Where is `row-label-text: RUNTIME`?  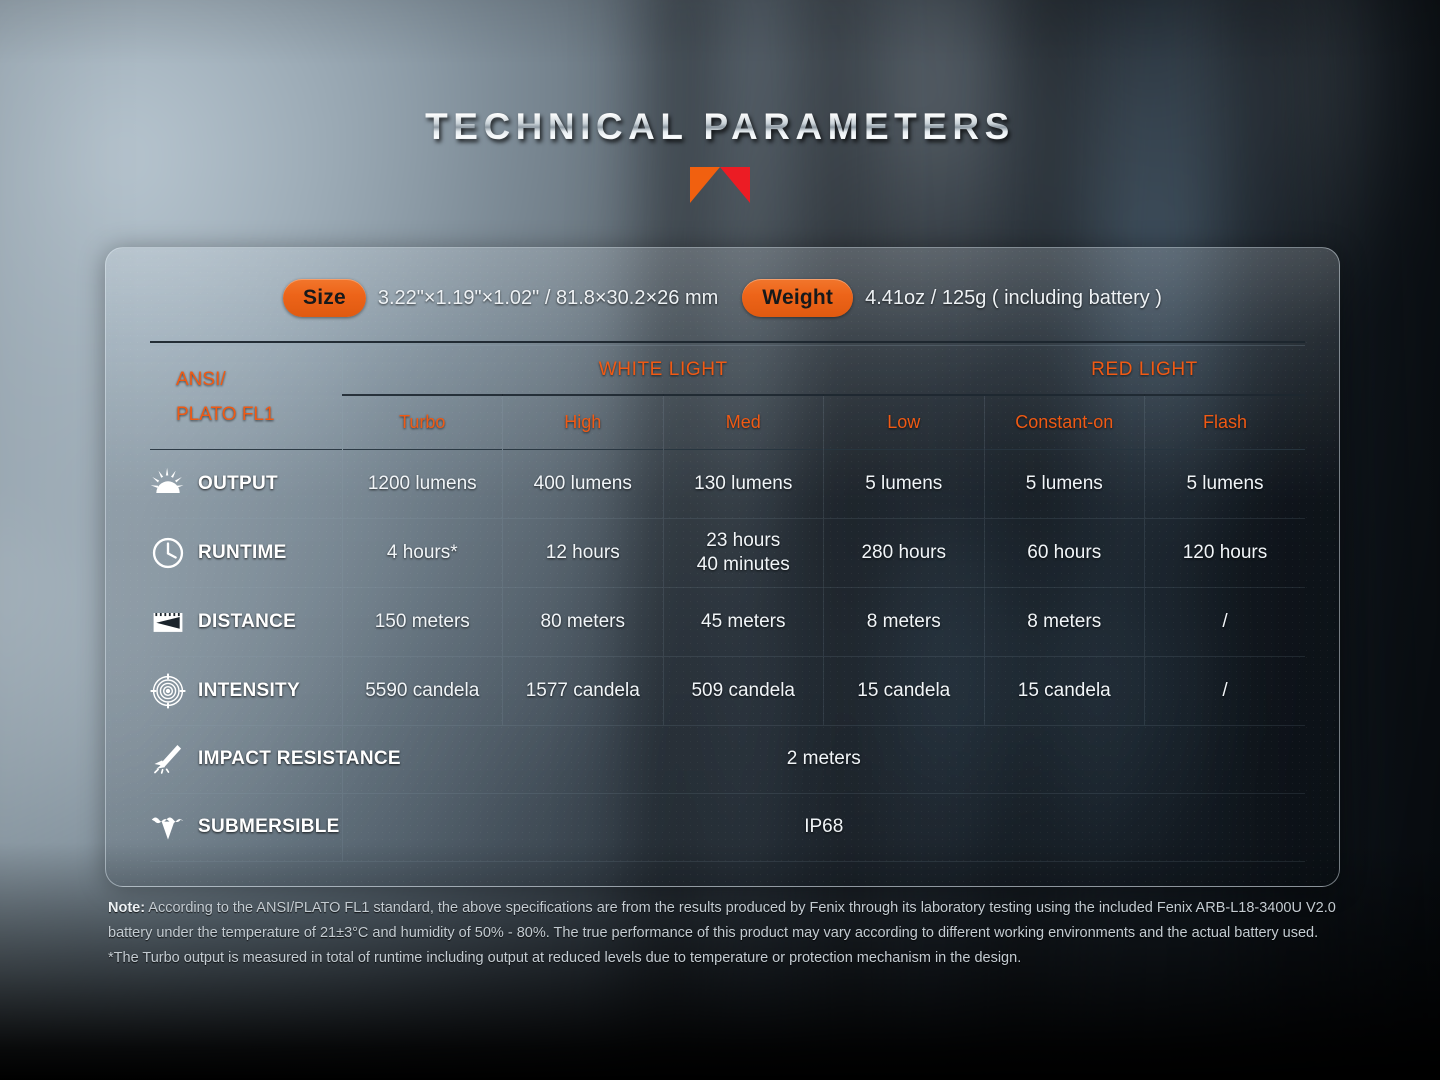 row-label-text: RUNTIME is located at coordinates (242, 552).